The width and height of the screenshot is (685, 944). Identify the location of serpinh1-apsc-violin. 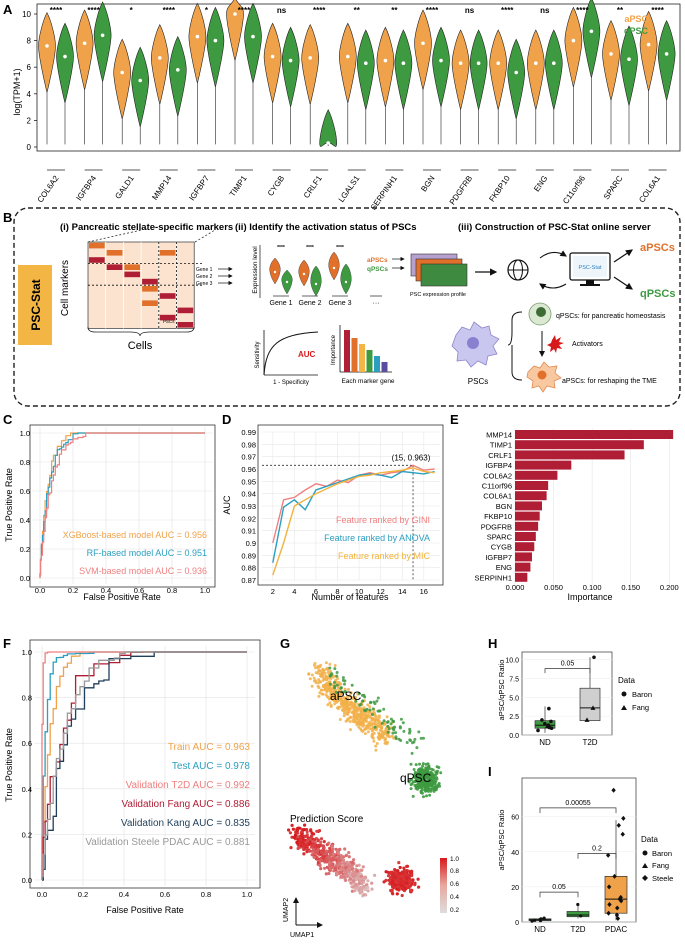
(385, 67).